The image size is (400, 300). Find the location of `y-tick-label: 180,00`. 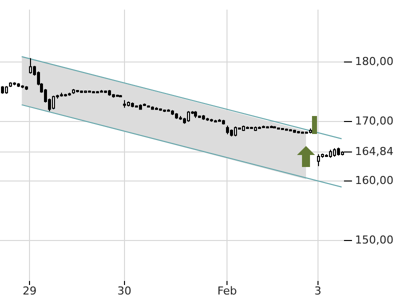

y-tick-label: 180,00 is located at coordinates (374, 61).